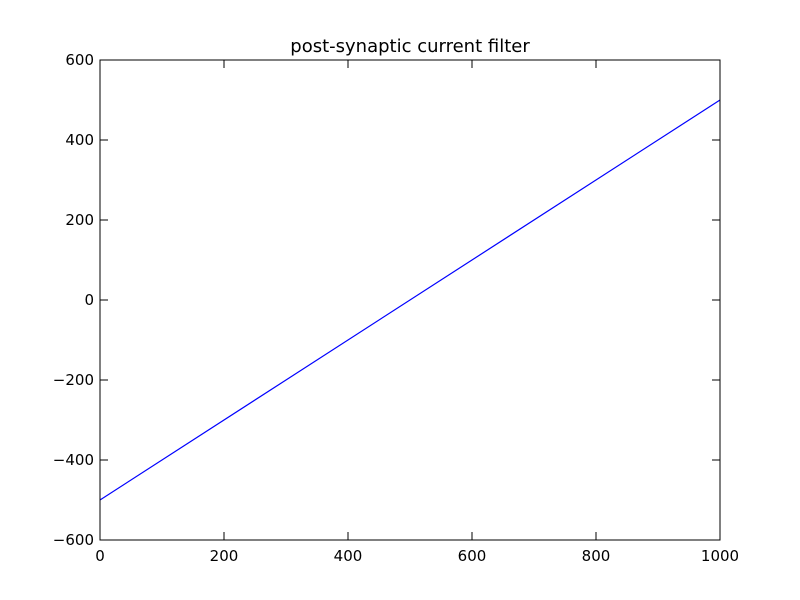 This screenshot has height=600, width=800. What do you see at coordinates (596, 556) in the screenshot?
I see `x-tick-label: 800` at bounding box center [596, 556].